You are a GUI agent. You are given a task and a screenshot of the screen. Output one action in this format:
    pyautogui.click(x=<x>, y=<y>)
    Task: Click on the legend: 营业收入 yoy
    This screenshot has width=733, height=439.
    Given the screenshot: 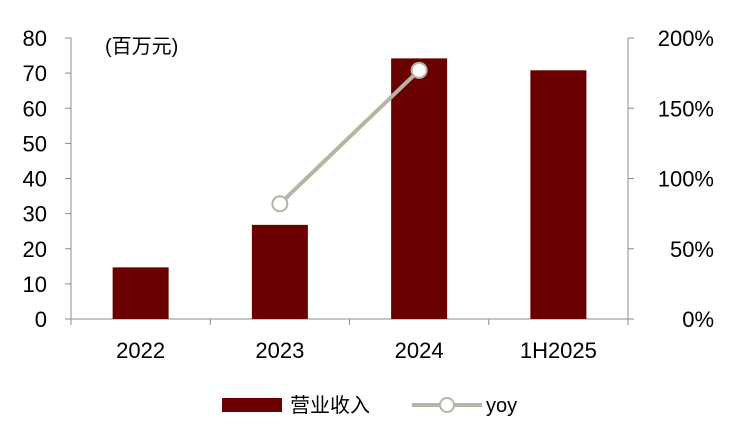 What is the action you would take?
    pyautogui.click(x=369, y=405)
    